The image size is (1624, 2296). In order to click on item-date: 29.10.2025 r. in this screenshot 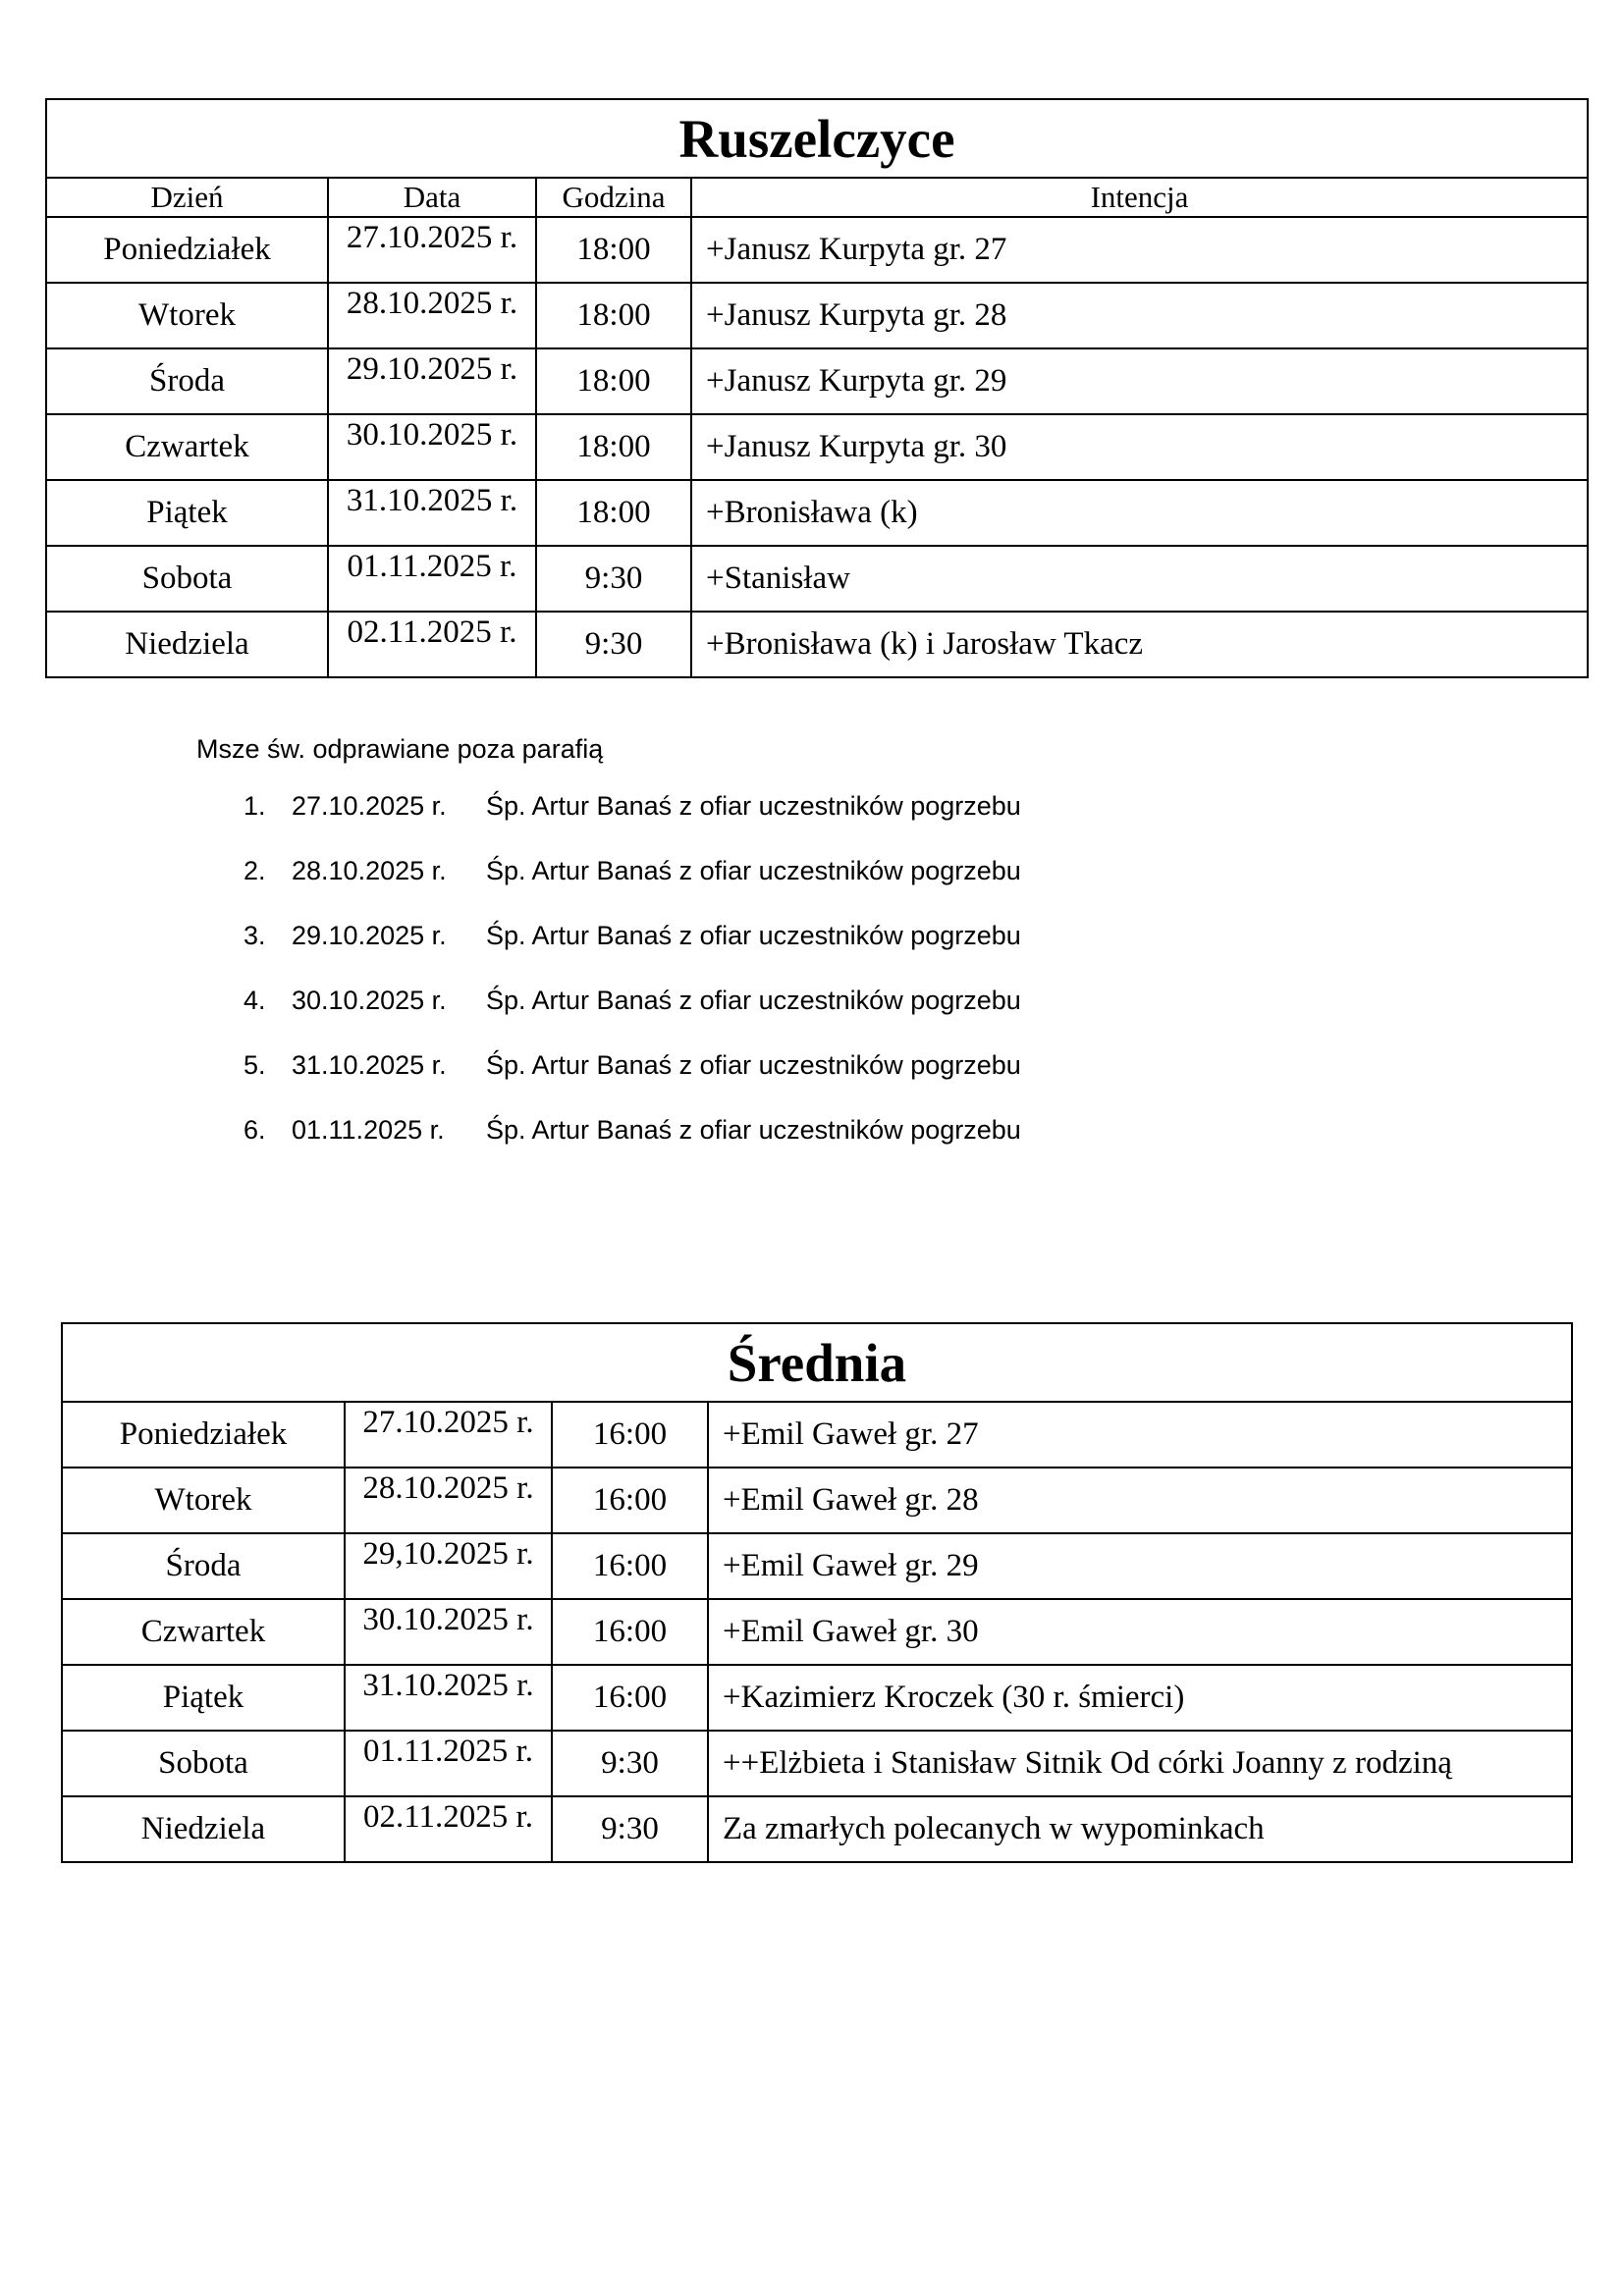, I will do `click(369, 935)`.